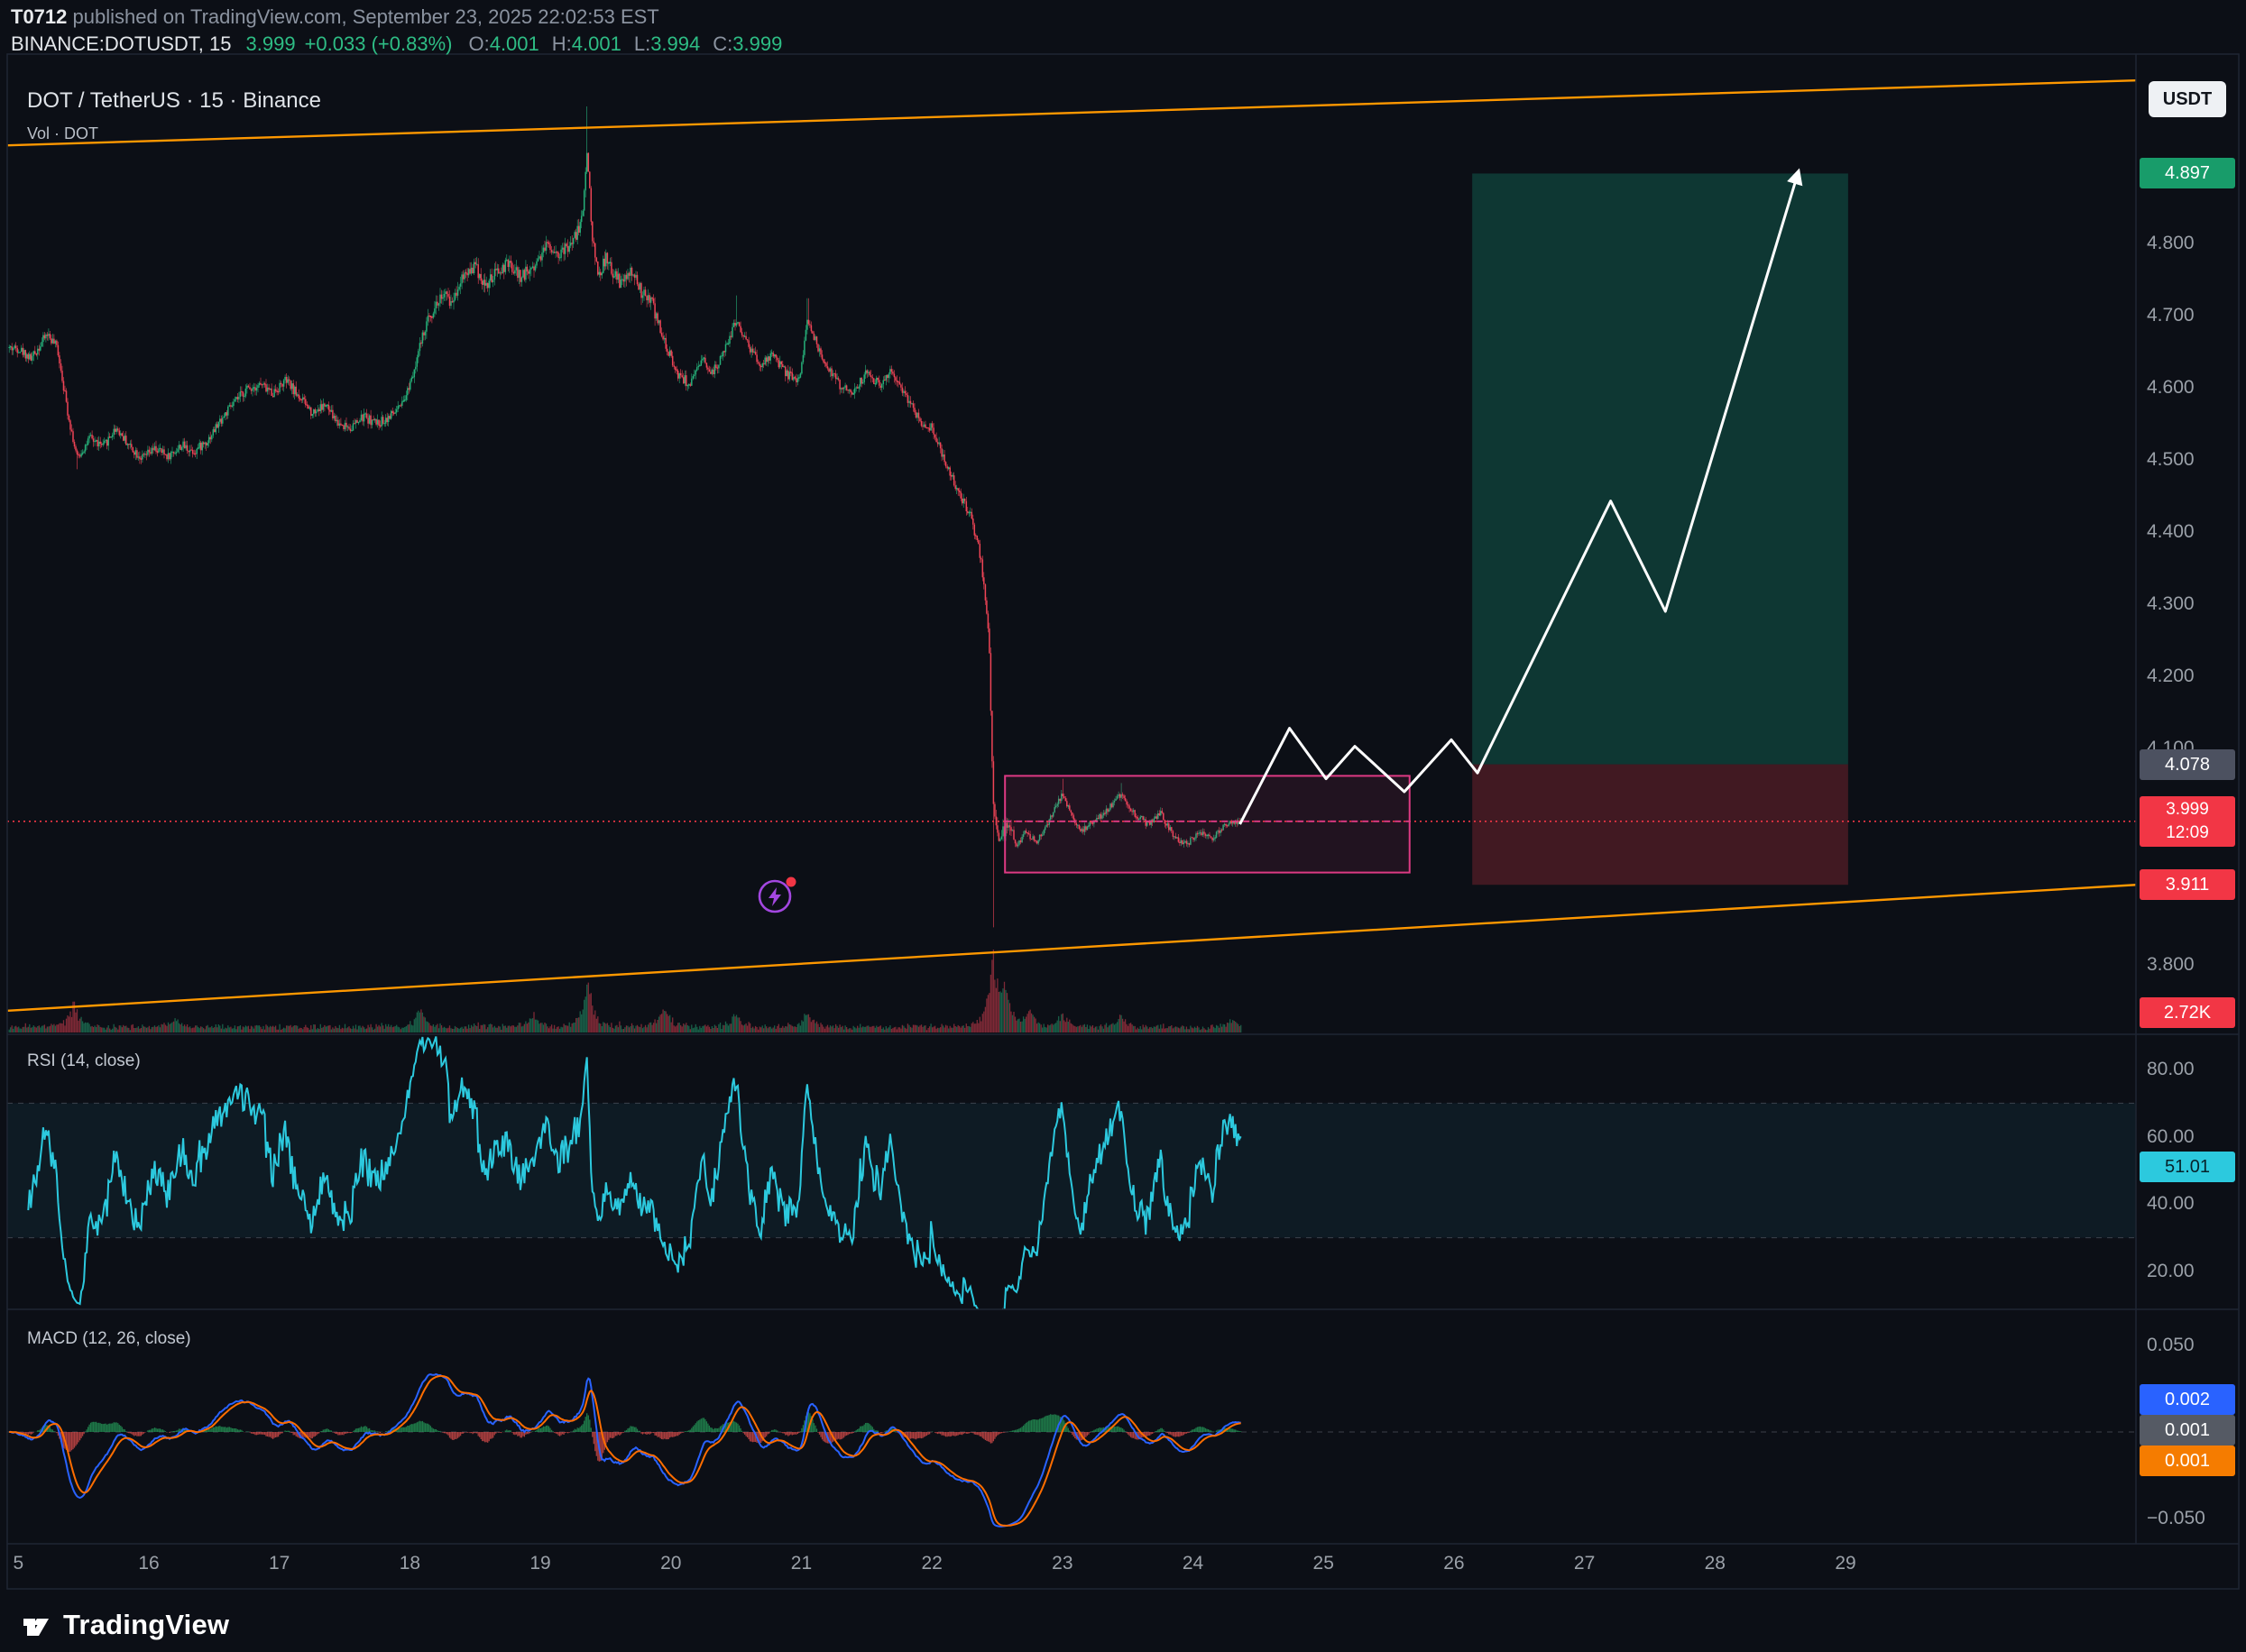 Image resolution: width=2246 pixels, height=1652 pixels. I want to click on ohlc-close: C:3.999, so click(748, 43).